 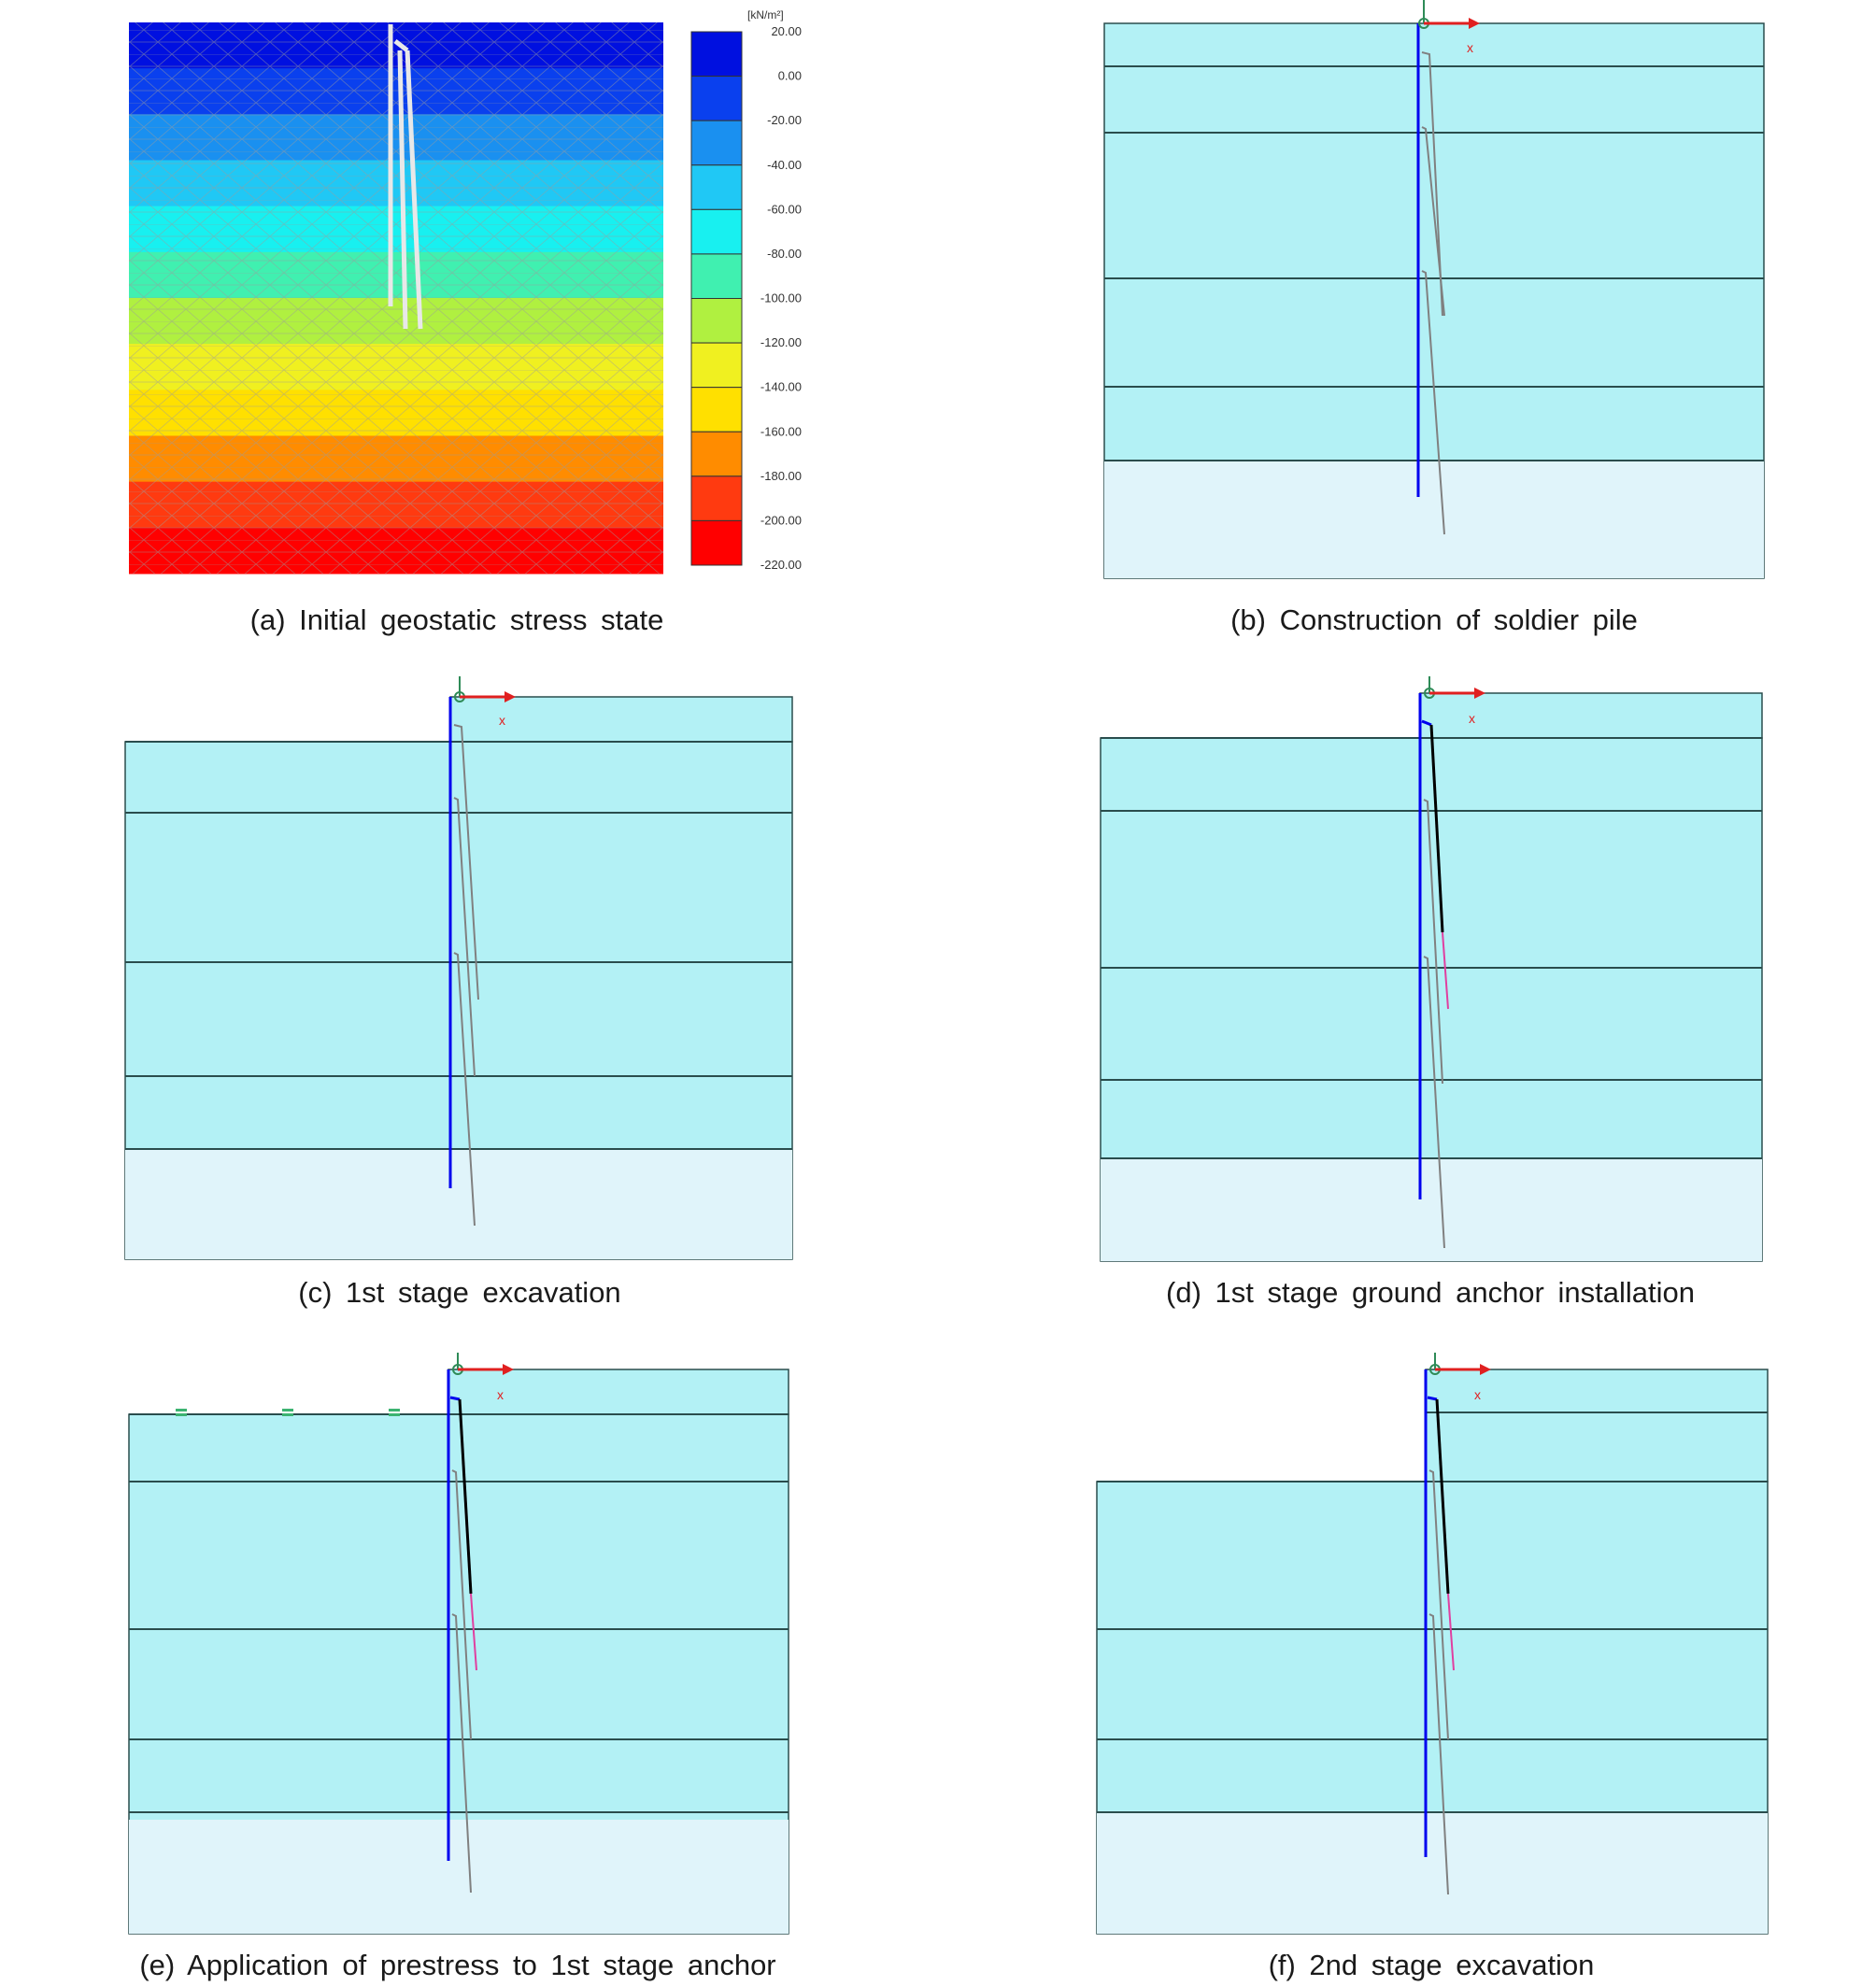 I want to click on legend-tick-label: -40.00, so click(x=784, y=165).